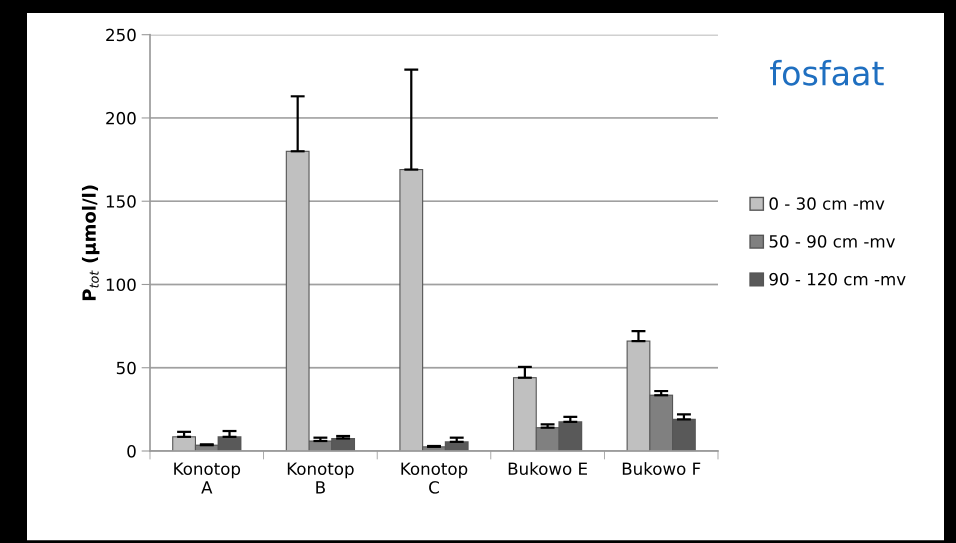 The image size is (956, 543). I want to click on y-axis-title: P$_{tot}$ (µmol/l), so click(91, 243).